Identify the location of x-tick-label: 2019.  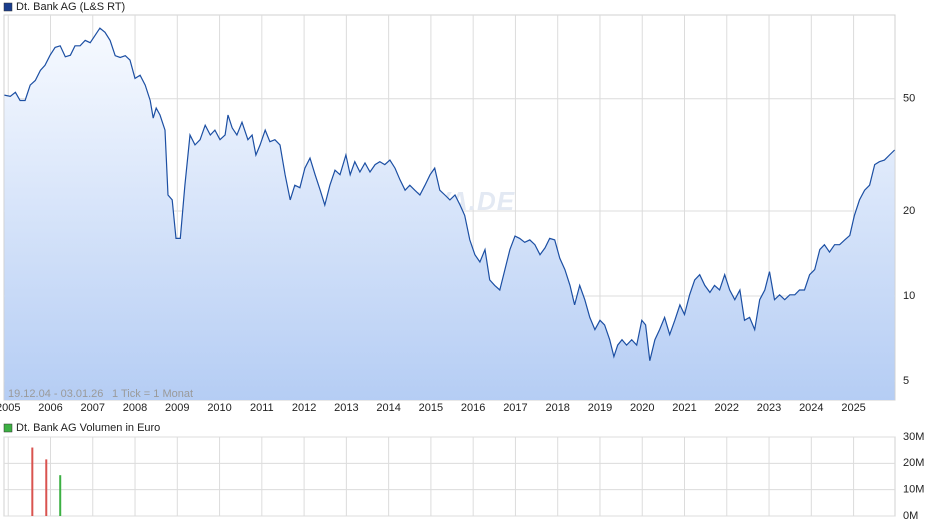
(600, 408).